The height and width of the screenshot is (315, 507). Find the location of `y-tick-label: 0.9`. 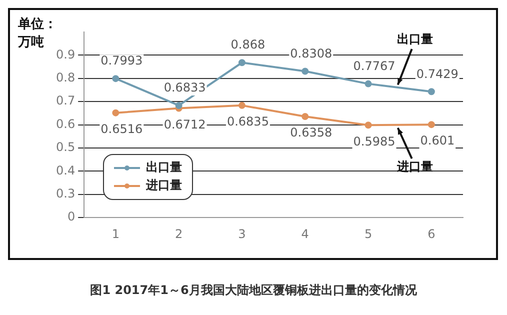

y-tick-label: 0.9 is located at coordinates (66, 54).